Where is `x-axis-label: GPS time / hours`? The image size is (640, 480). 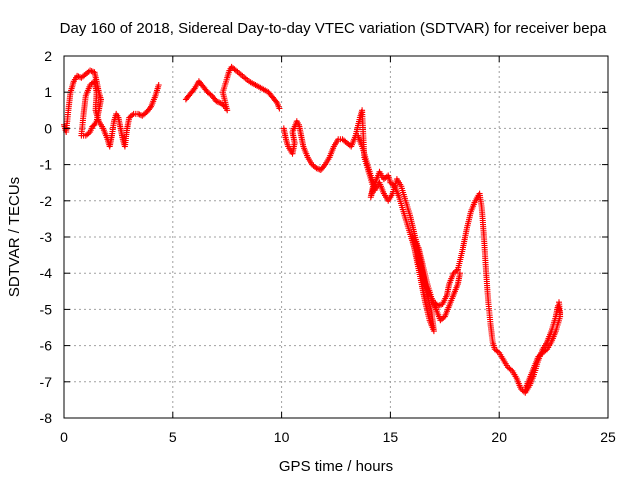 x-axis-label: GPS time / hours is located at coordinates (336, 466).